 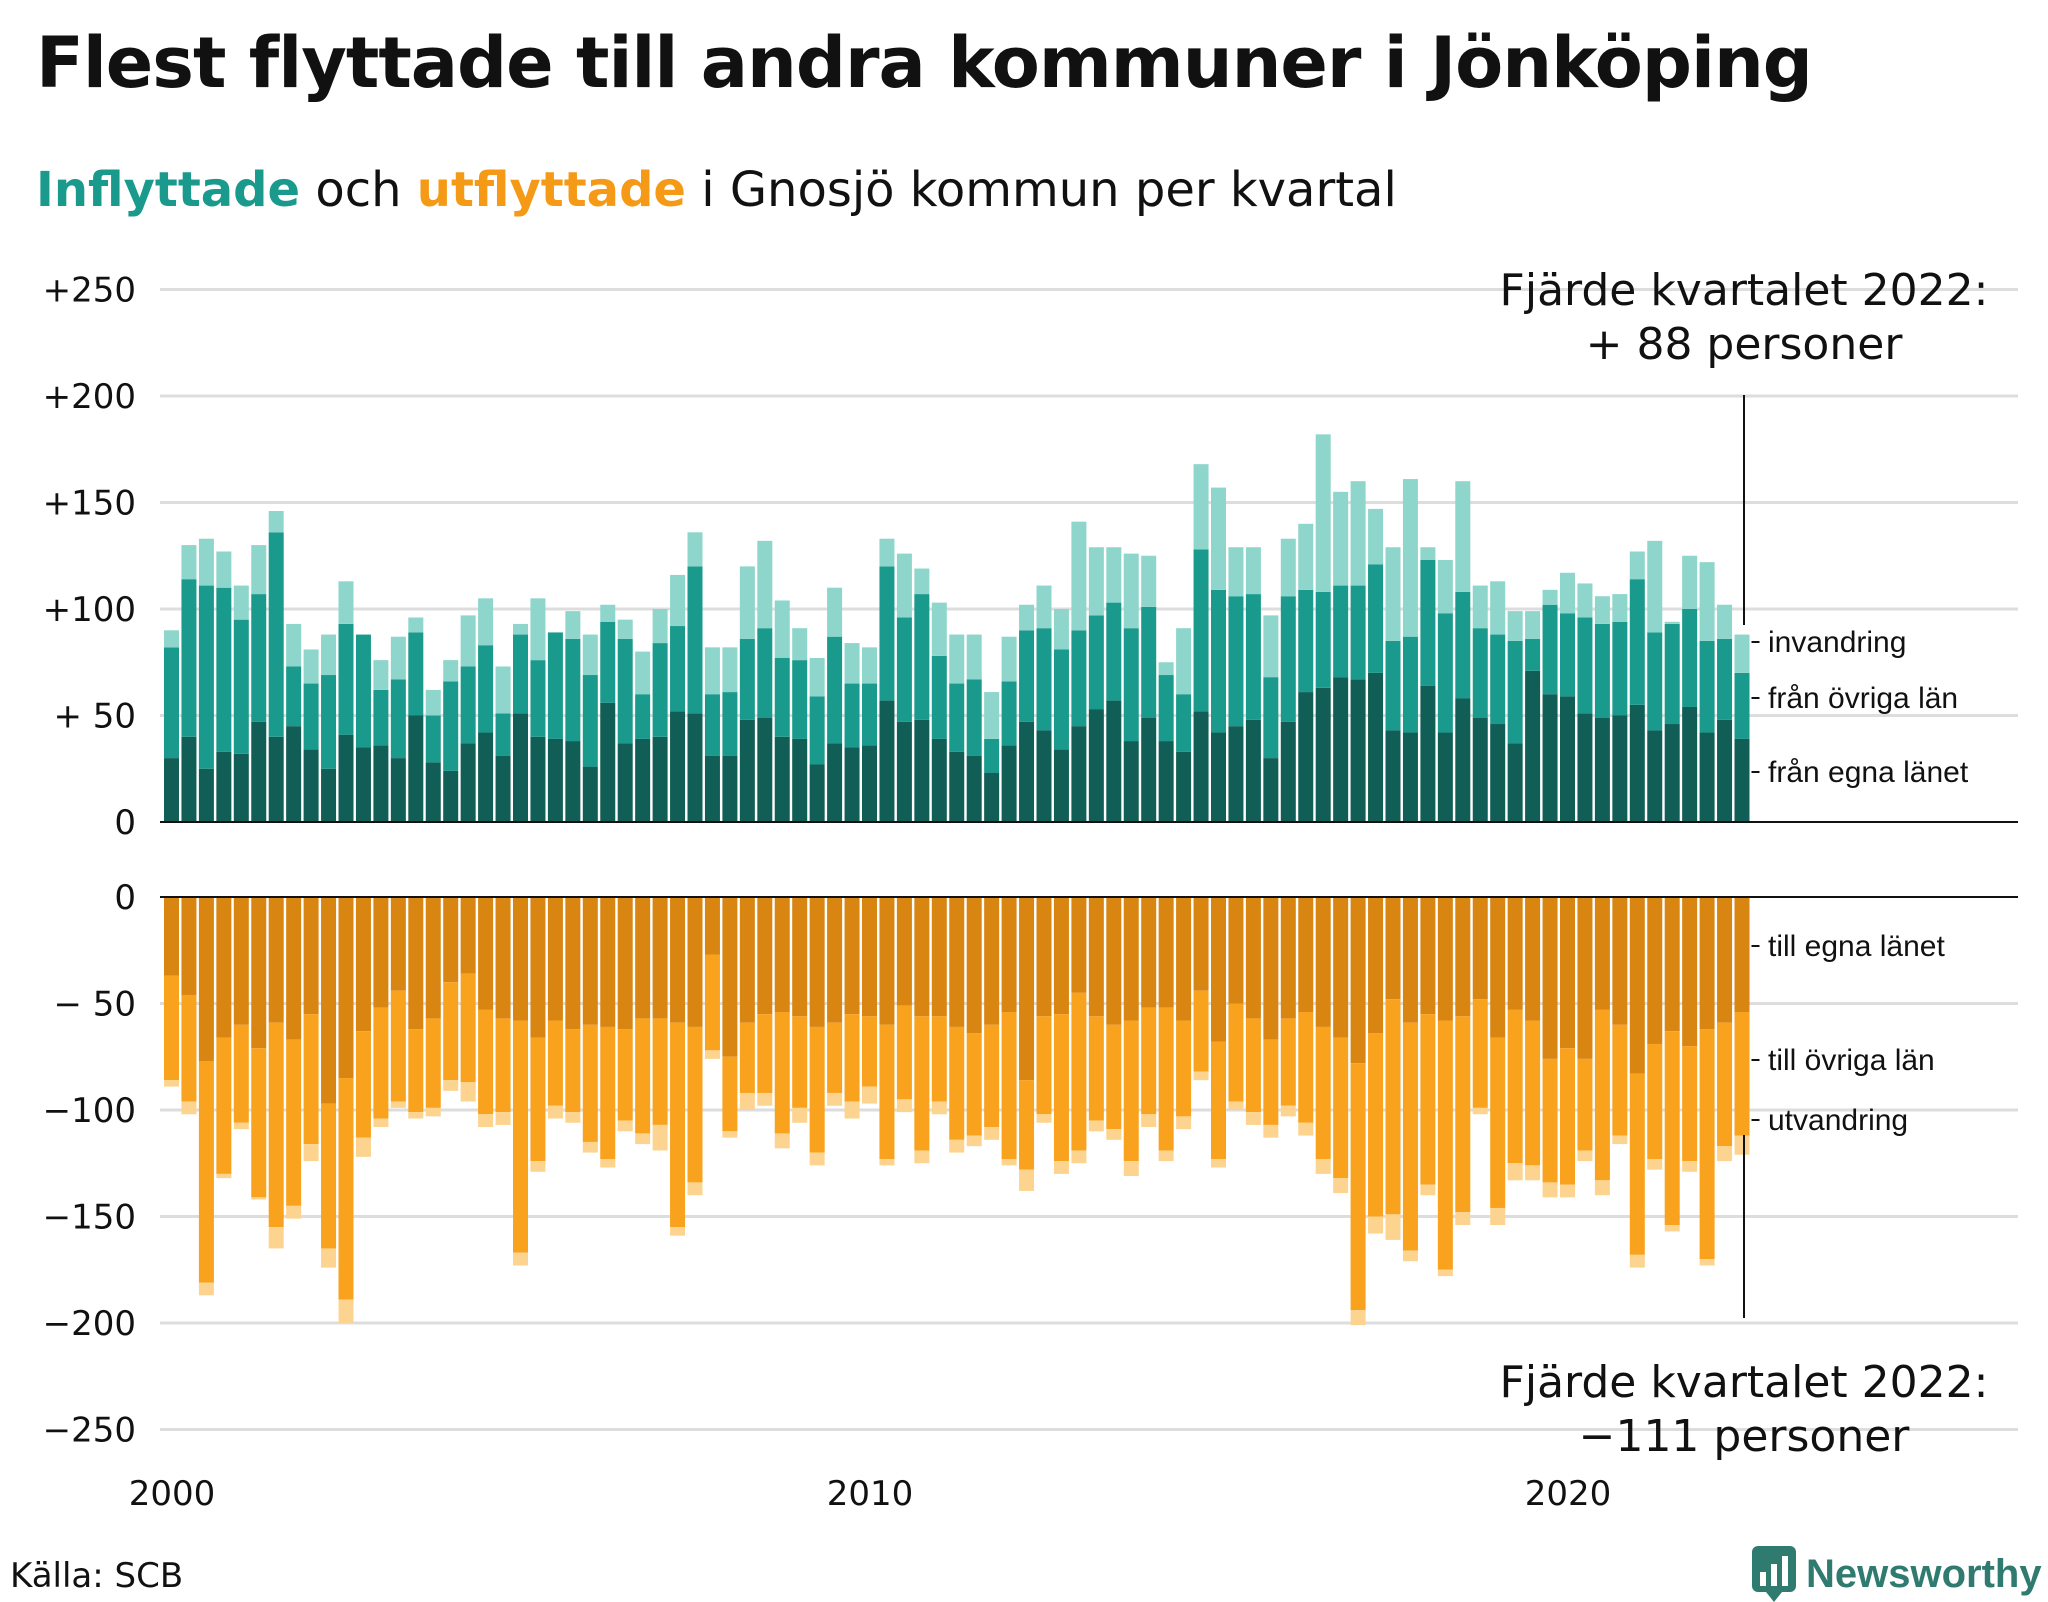 I want to click on y-tick-label: −200, so click(x=89, y=1324).